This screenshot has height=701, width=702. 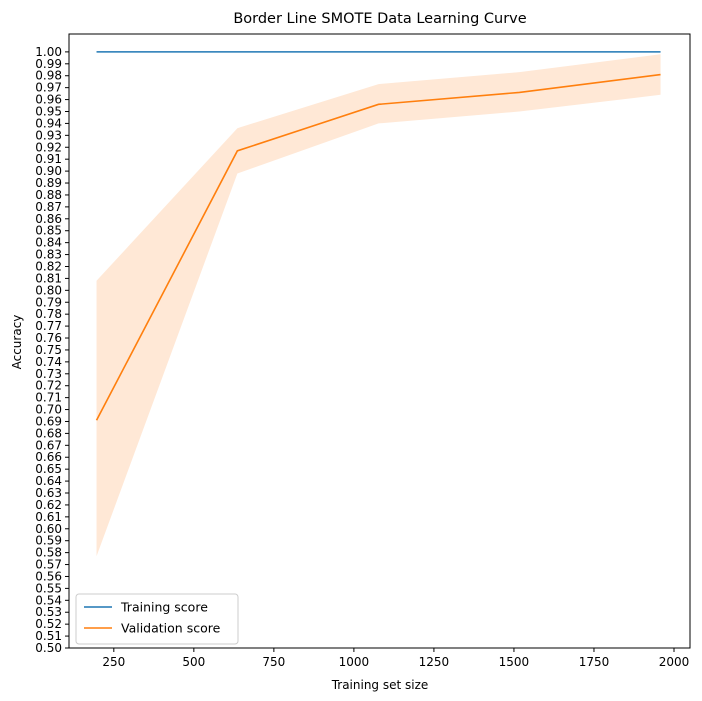 I want to click on y-tick-label: 0.63, so click(x=48, y=493).